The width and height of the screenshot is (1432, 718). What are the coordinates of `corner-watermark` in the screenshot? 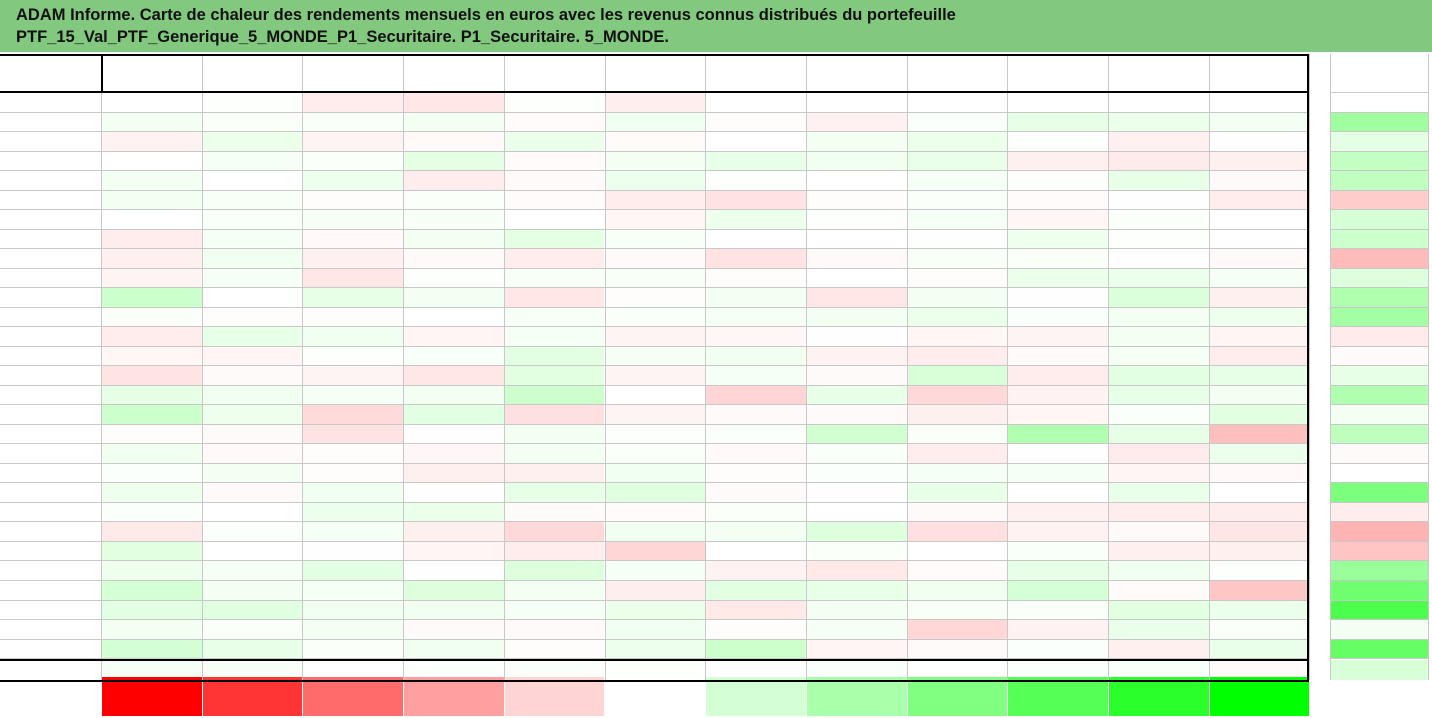 It's located at (50, 73).